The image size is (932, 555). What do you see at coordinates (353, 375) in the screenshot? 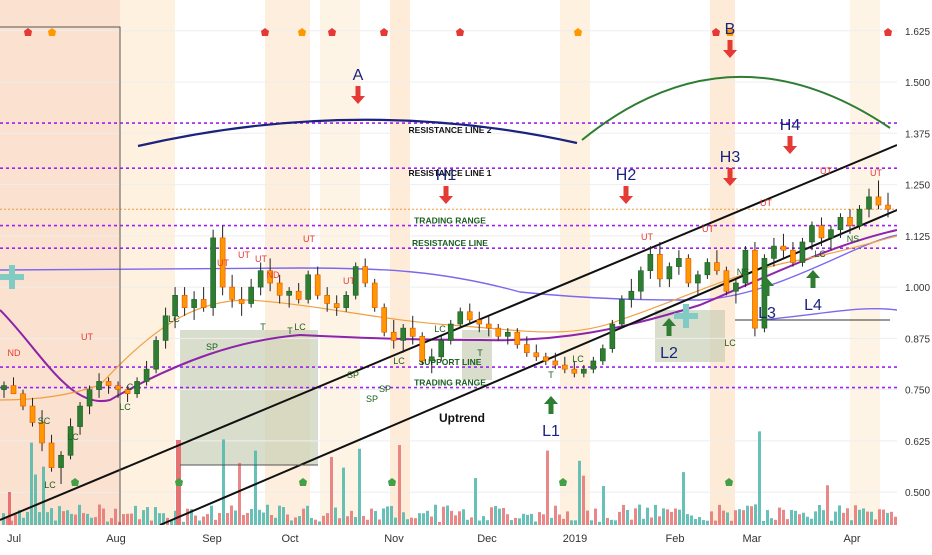
I see `signal-label: SP` at bounding box center [353, 375].